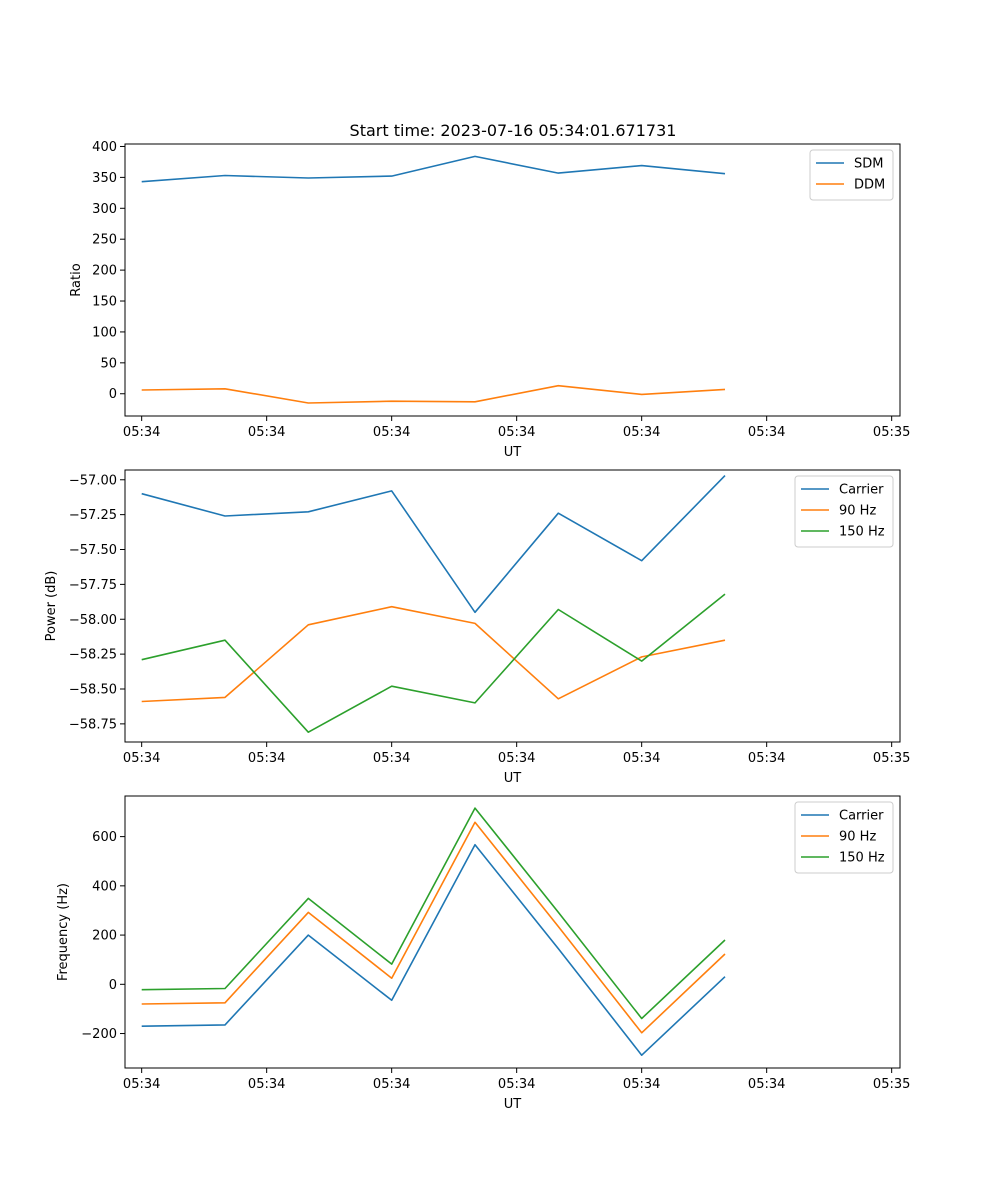 The width and height of the screenshot is (1000, 1200). What do you see at coordinates (93, 515) in the screenshot?
I see `y-tick-label: −57.25` at bounding box center [93, 515].